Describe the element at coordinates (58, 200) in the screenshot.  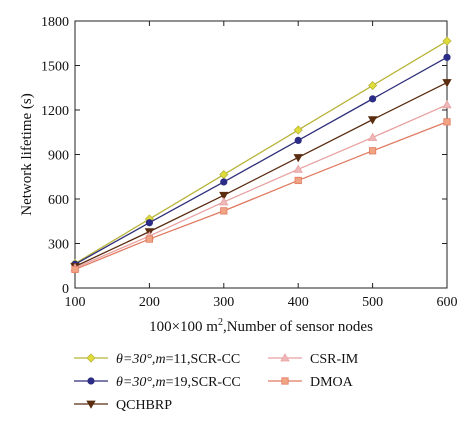
I see `y-tick-label: 600` at that location.